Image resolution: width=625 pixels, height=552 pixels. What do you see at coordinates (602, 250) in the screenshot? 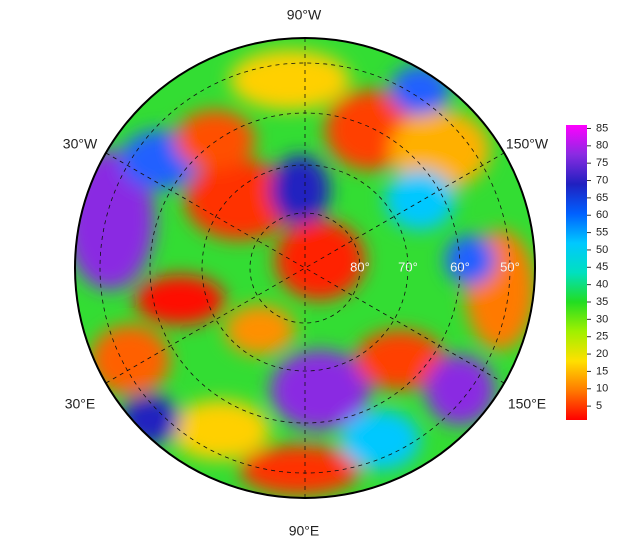
I see `colorbar-tick-label: 50` at bounding box center [602, 250].